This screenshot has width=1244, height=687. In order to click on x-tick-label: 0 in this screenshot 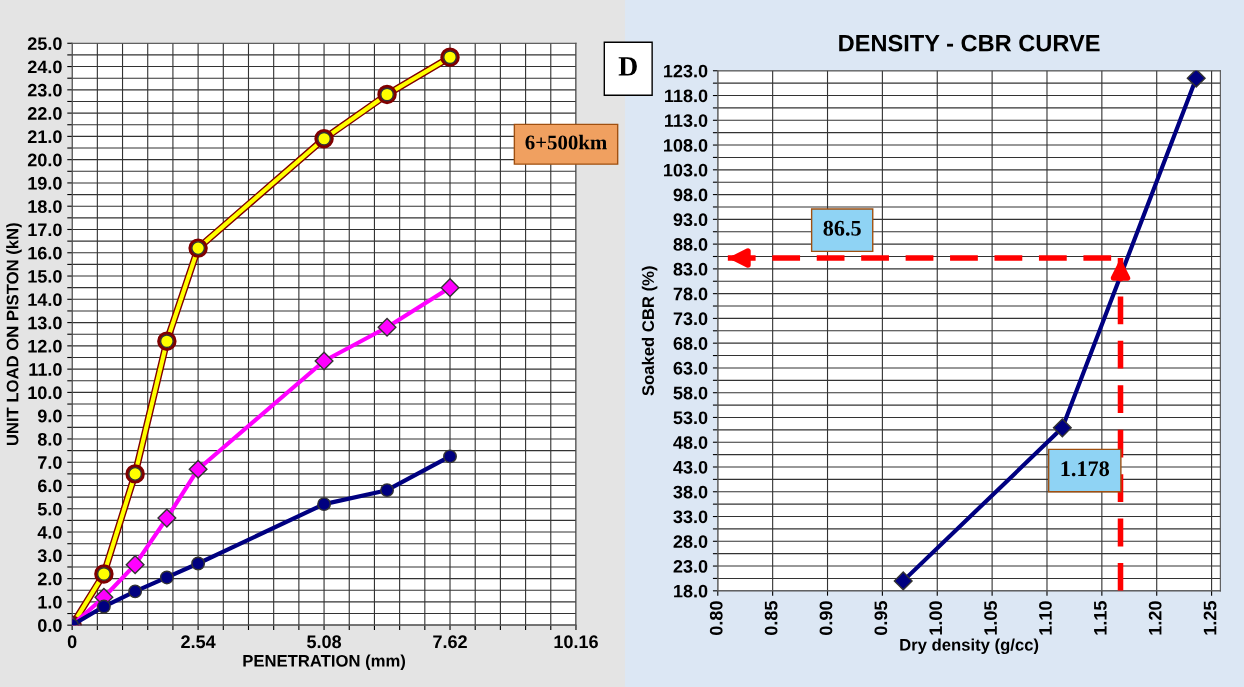, I will do `click(72, 642)`.